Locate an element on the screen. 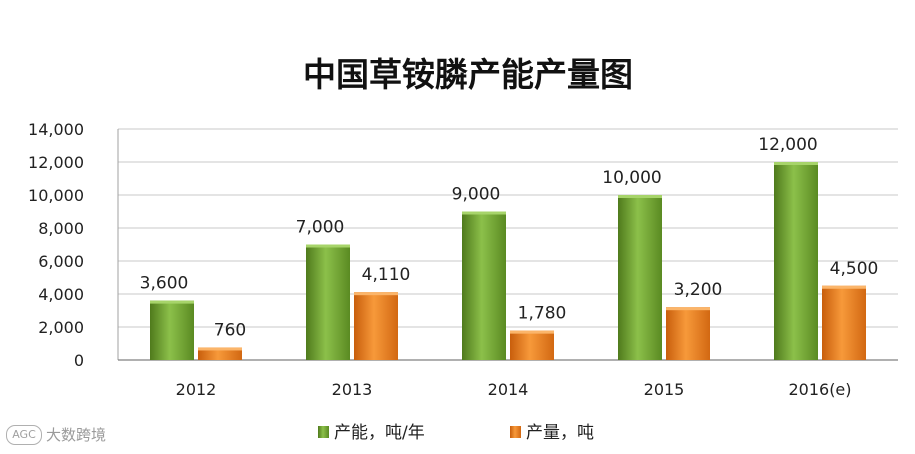 This screenshot has width=915, height=454. x-tick-label: 2015 is located at coordinates (664, 389).